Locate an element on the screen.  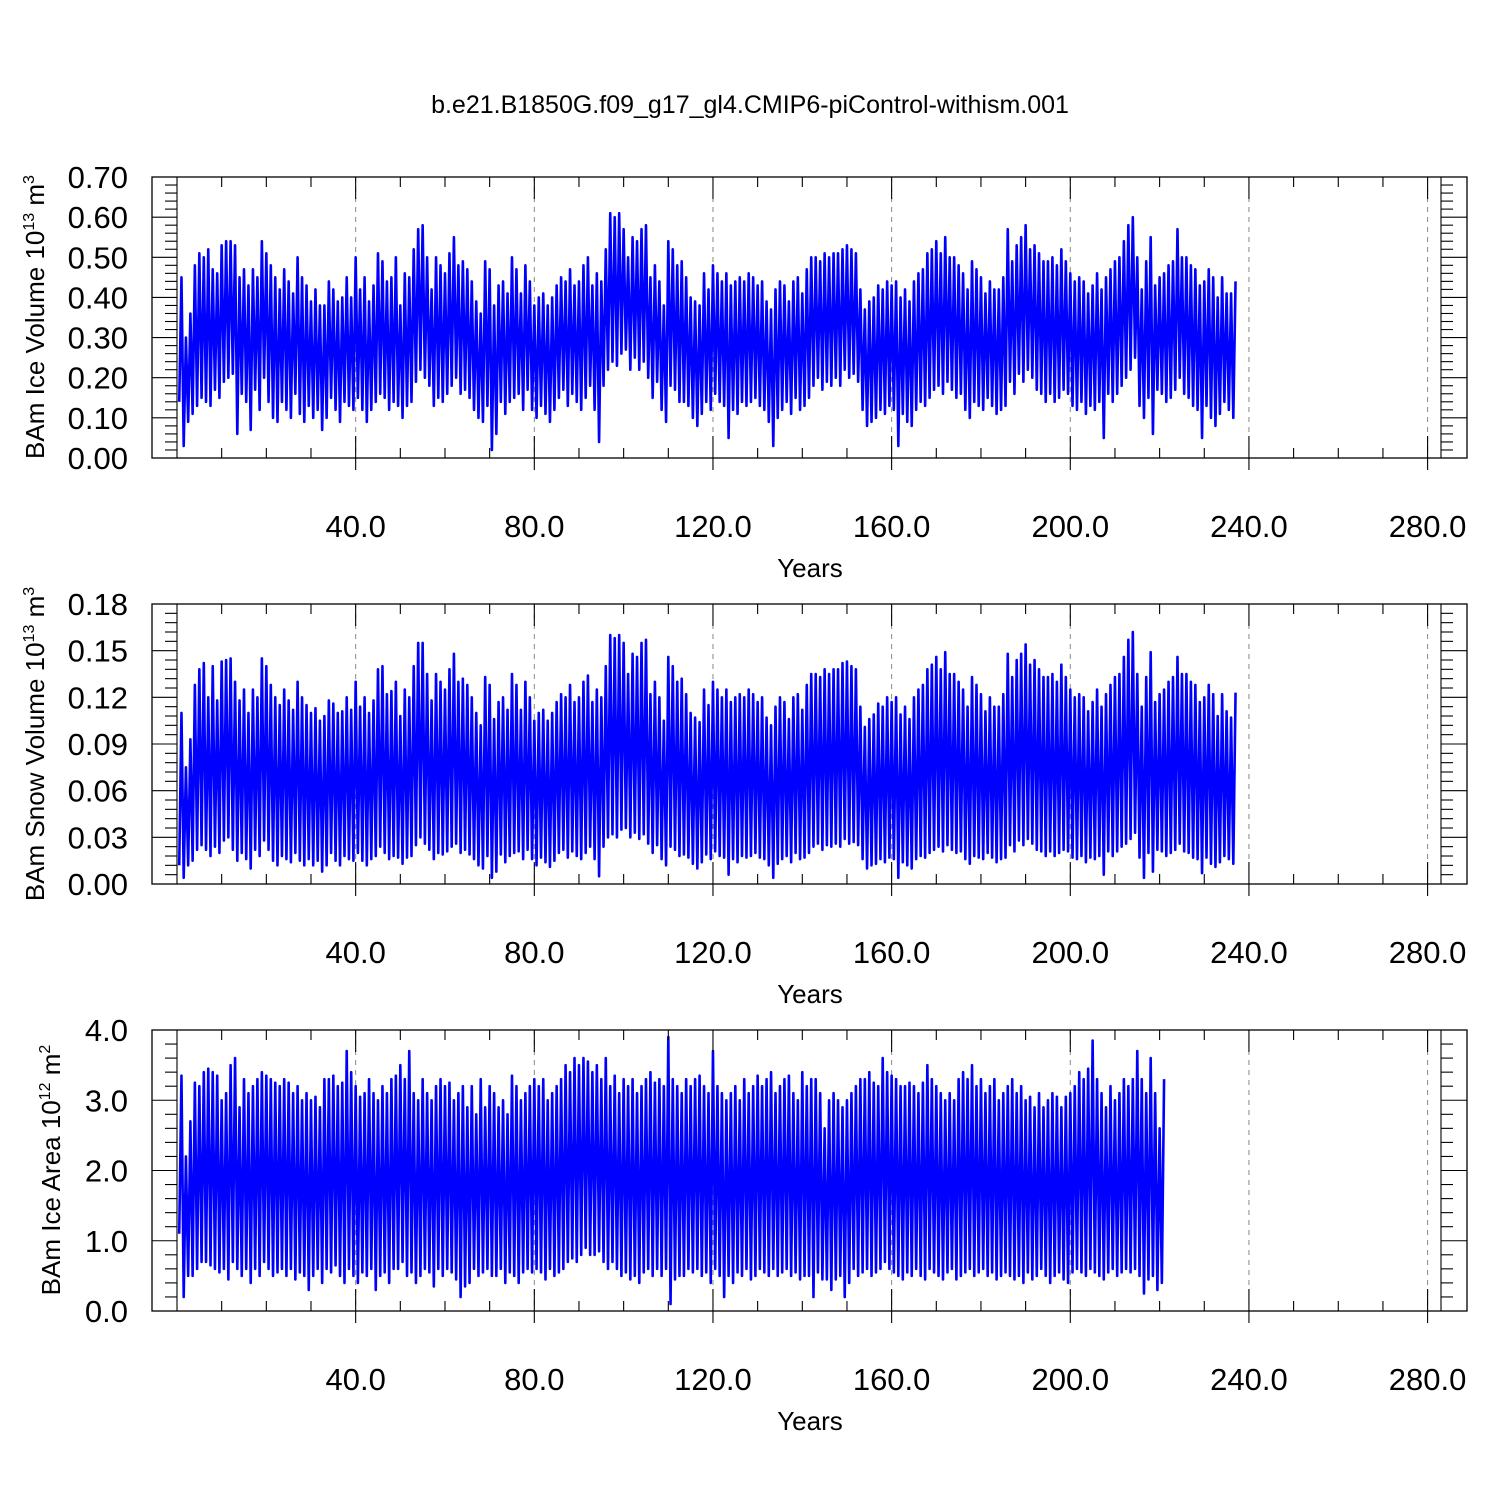
y-axis-label-text: BAm Snow Volume 10 is located at coordinates (35, 771).